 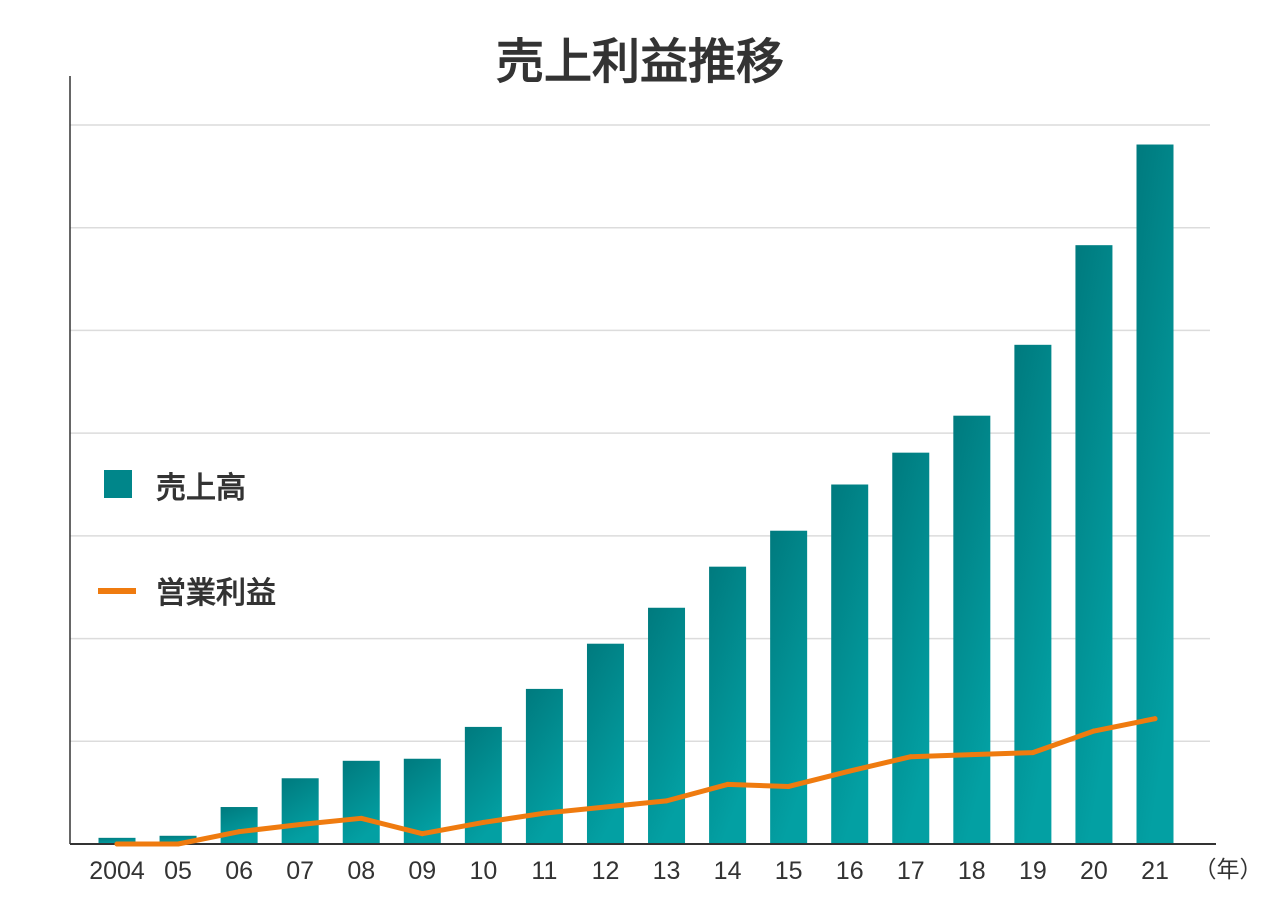 I want to click on x-tick-label: 17, so click(x=911, y=871).